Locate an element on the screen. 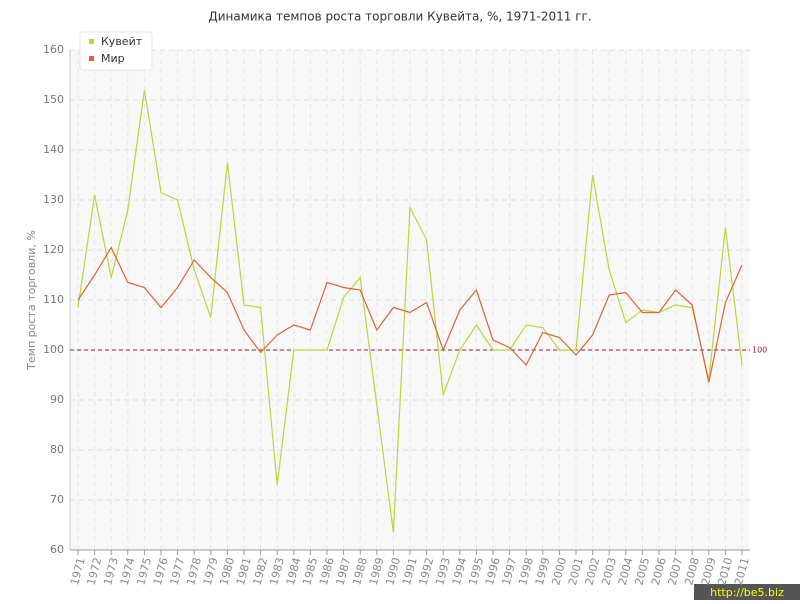 This screenshot has width=800, height=604. y-tick-label: 70 is located at coordinates (57, 499).